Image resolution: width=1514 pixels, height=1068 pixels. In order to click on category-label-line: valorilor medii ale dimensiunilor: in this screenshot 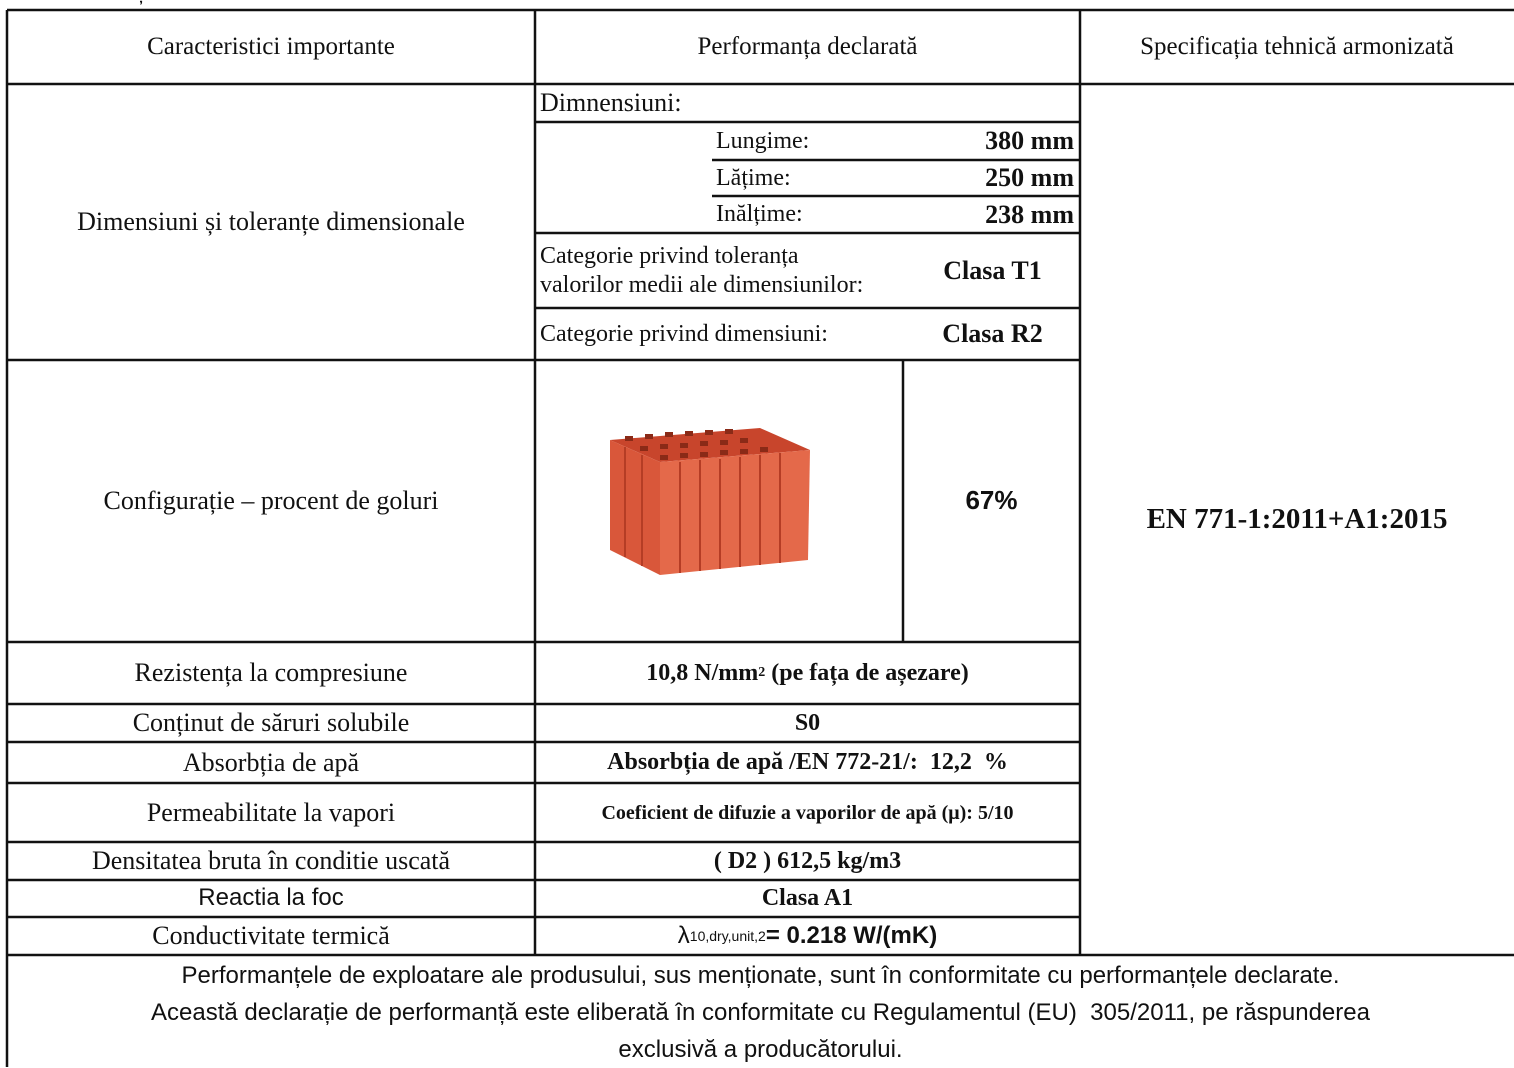, I will do `click(702, 284)`.